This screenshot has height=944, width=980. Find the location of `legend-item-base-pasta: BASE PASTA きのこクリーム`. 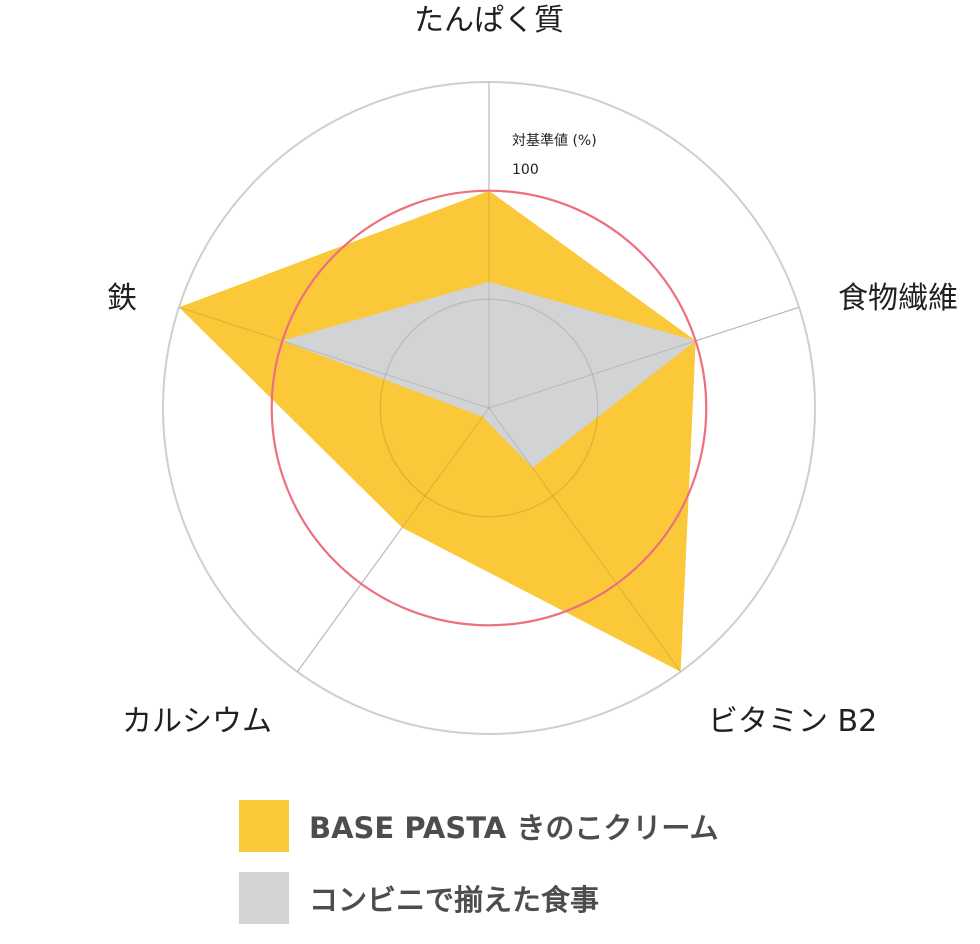

legend-item-base-pasta: BASE PASTA きのこクリーム is located at coordinates (539, 826).